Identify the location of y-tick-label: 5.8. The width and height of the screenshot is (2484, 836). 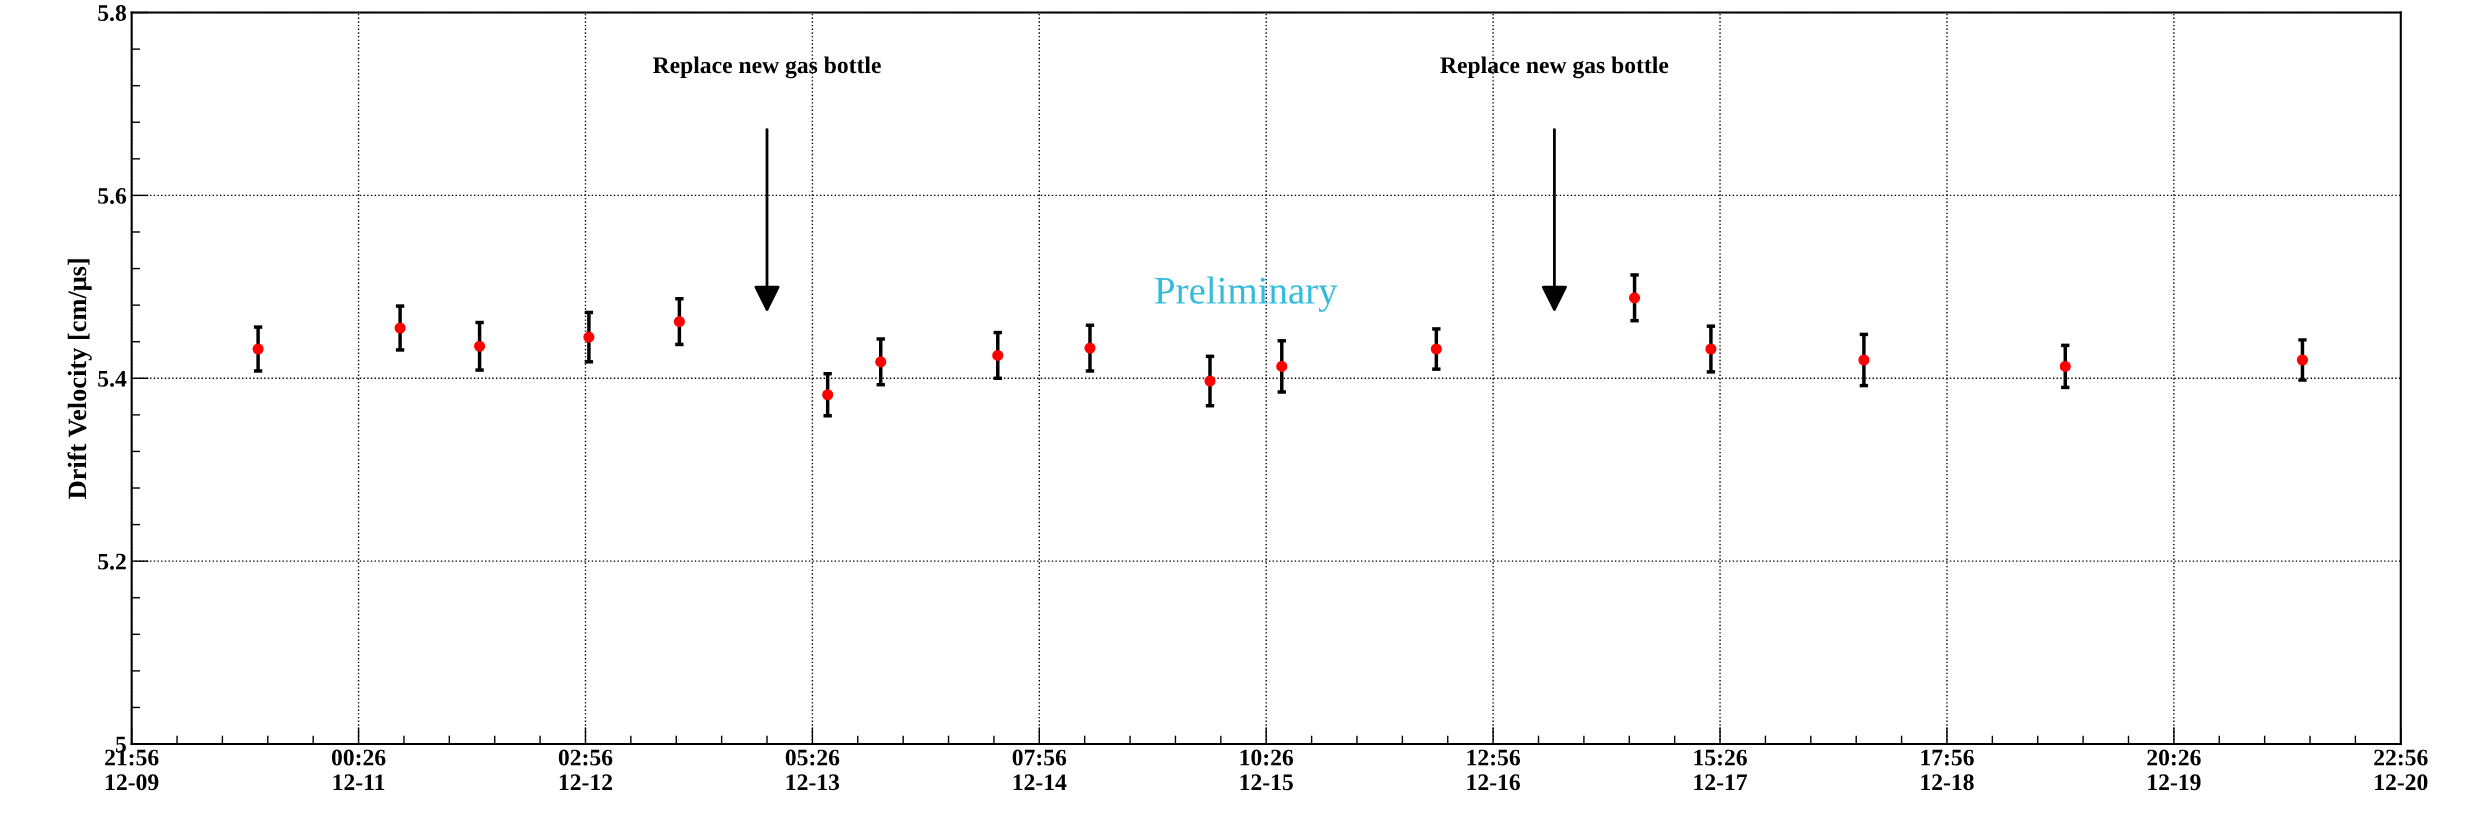
(112, 13).